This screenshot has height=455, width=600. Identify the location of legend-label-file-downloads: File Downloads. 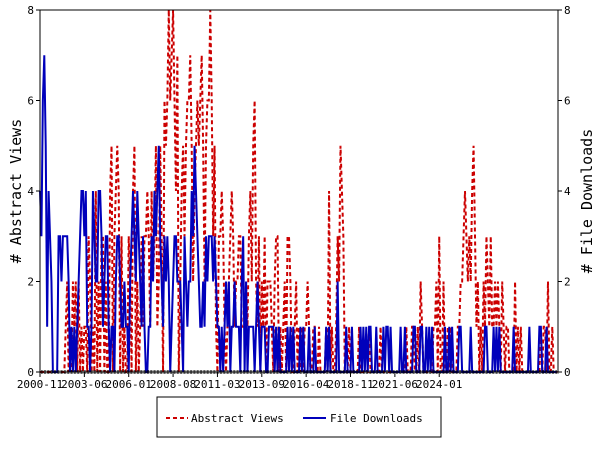
(376, 418).